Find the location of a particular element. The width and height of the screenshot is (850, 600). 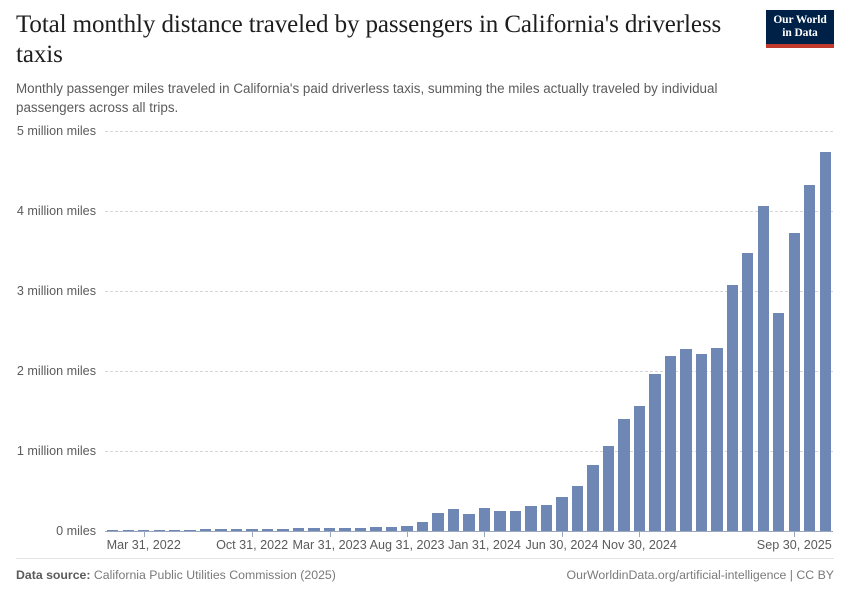

our-world-in-data-logo: Our World in Data is located at coordinates (800, 29).